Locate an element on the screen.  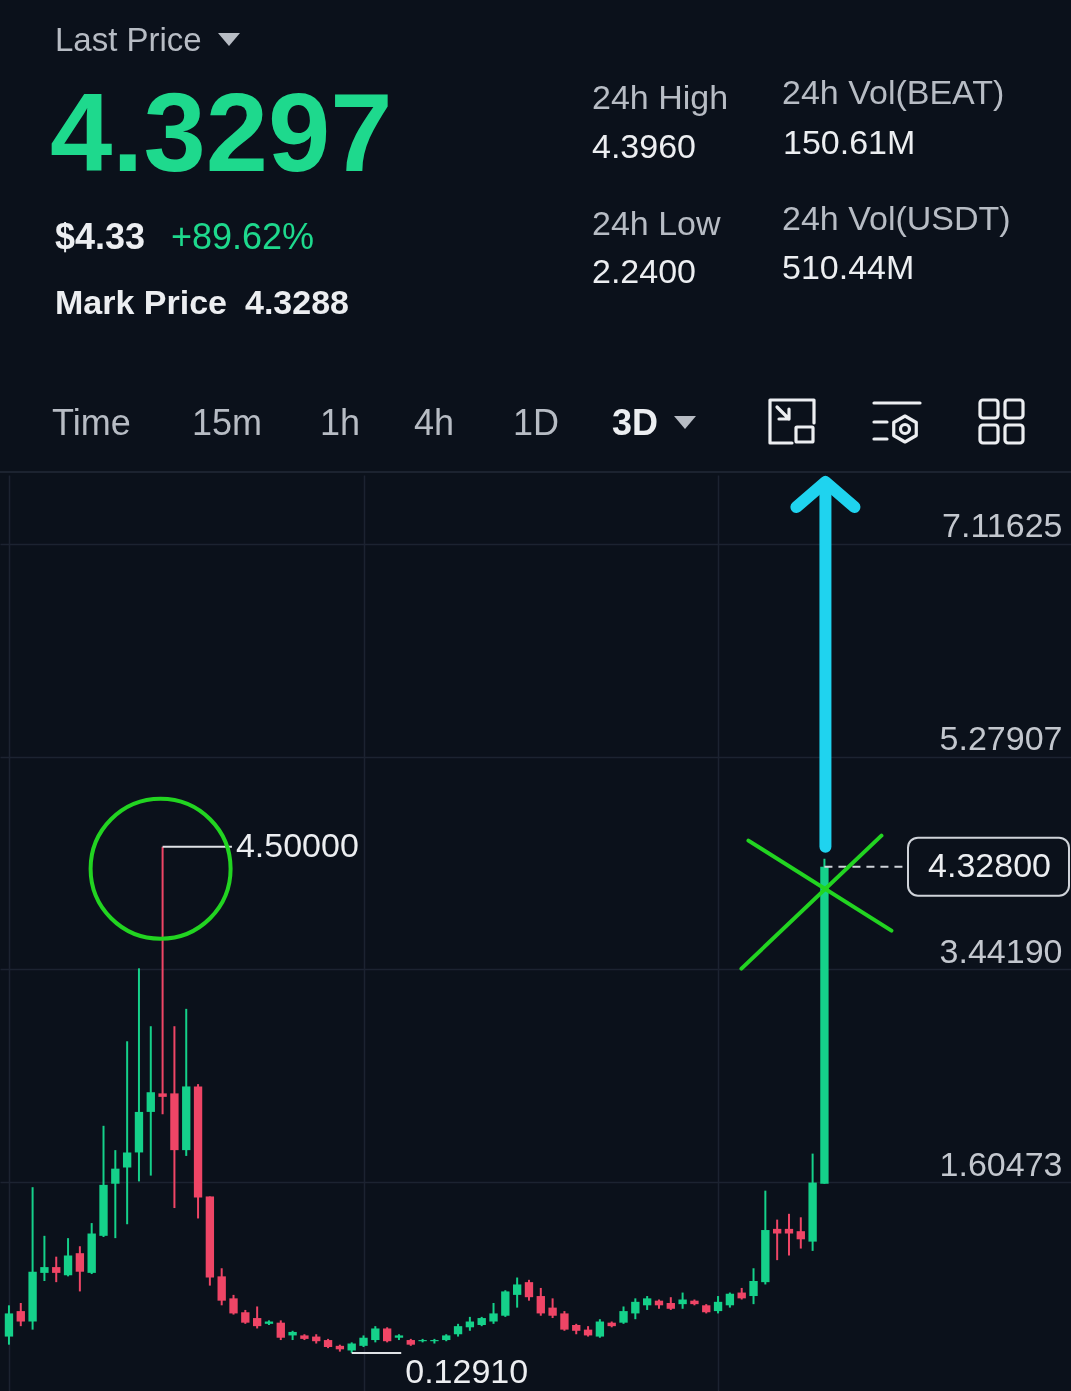
text: 15m is located at coordinates (227, 423).